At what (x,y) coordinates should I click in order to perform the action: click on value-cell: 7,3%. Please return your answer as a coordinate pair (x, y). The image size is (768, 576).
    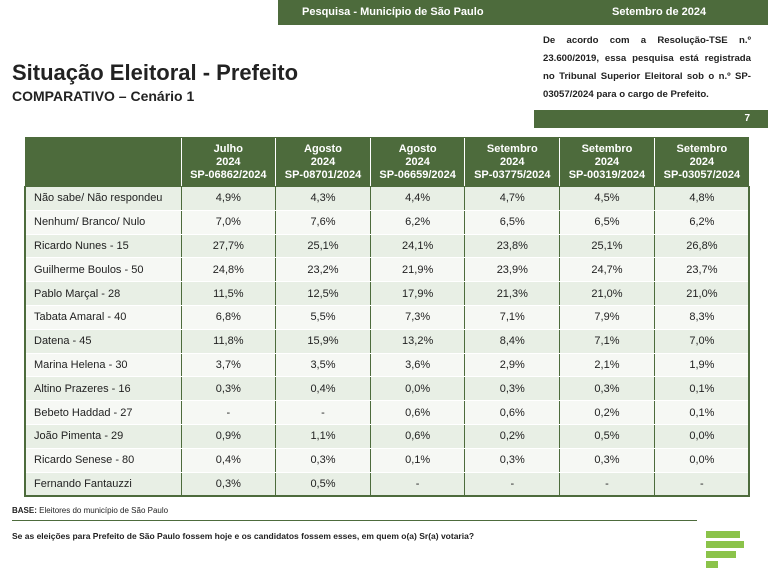
    Looking at the image, I should click on (417, 317).